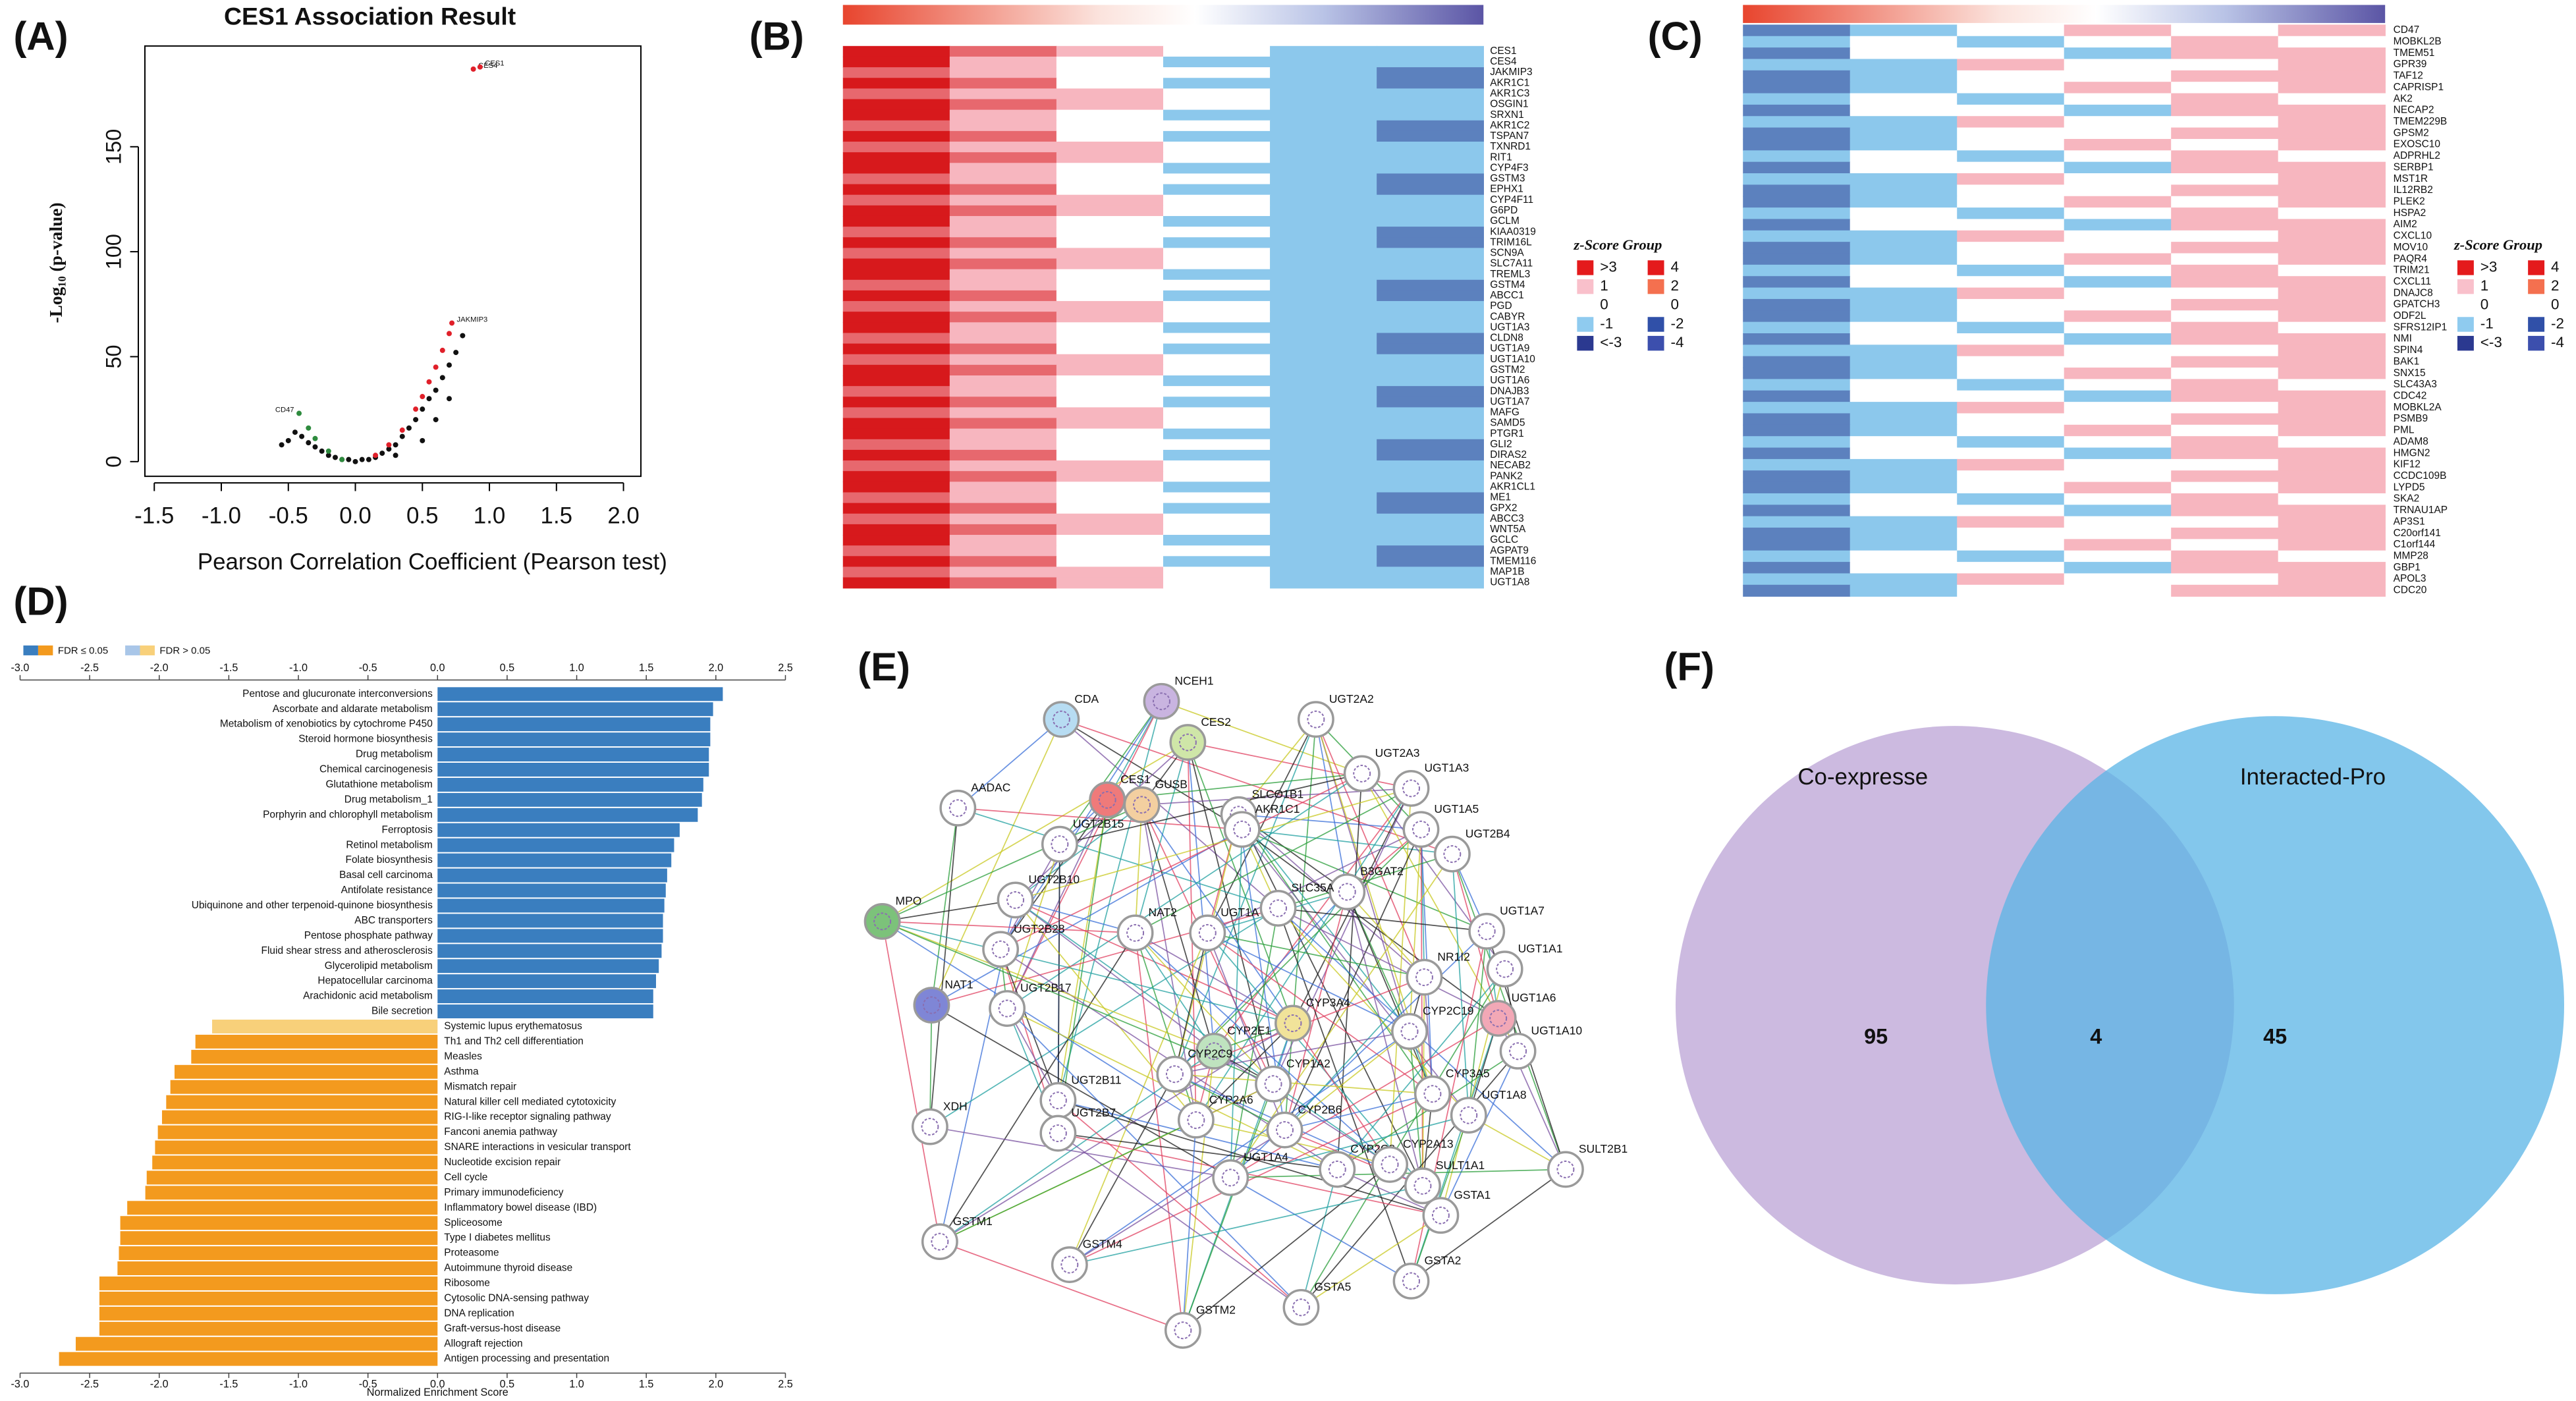 The width and height of the screenshot is (2576, 1401). Describe the element at coordinates (2414, 167) in the screenshot. I see `row-label: SERBP1` at that location.